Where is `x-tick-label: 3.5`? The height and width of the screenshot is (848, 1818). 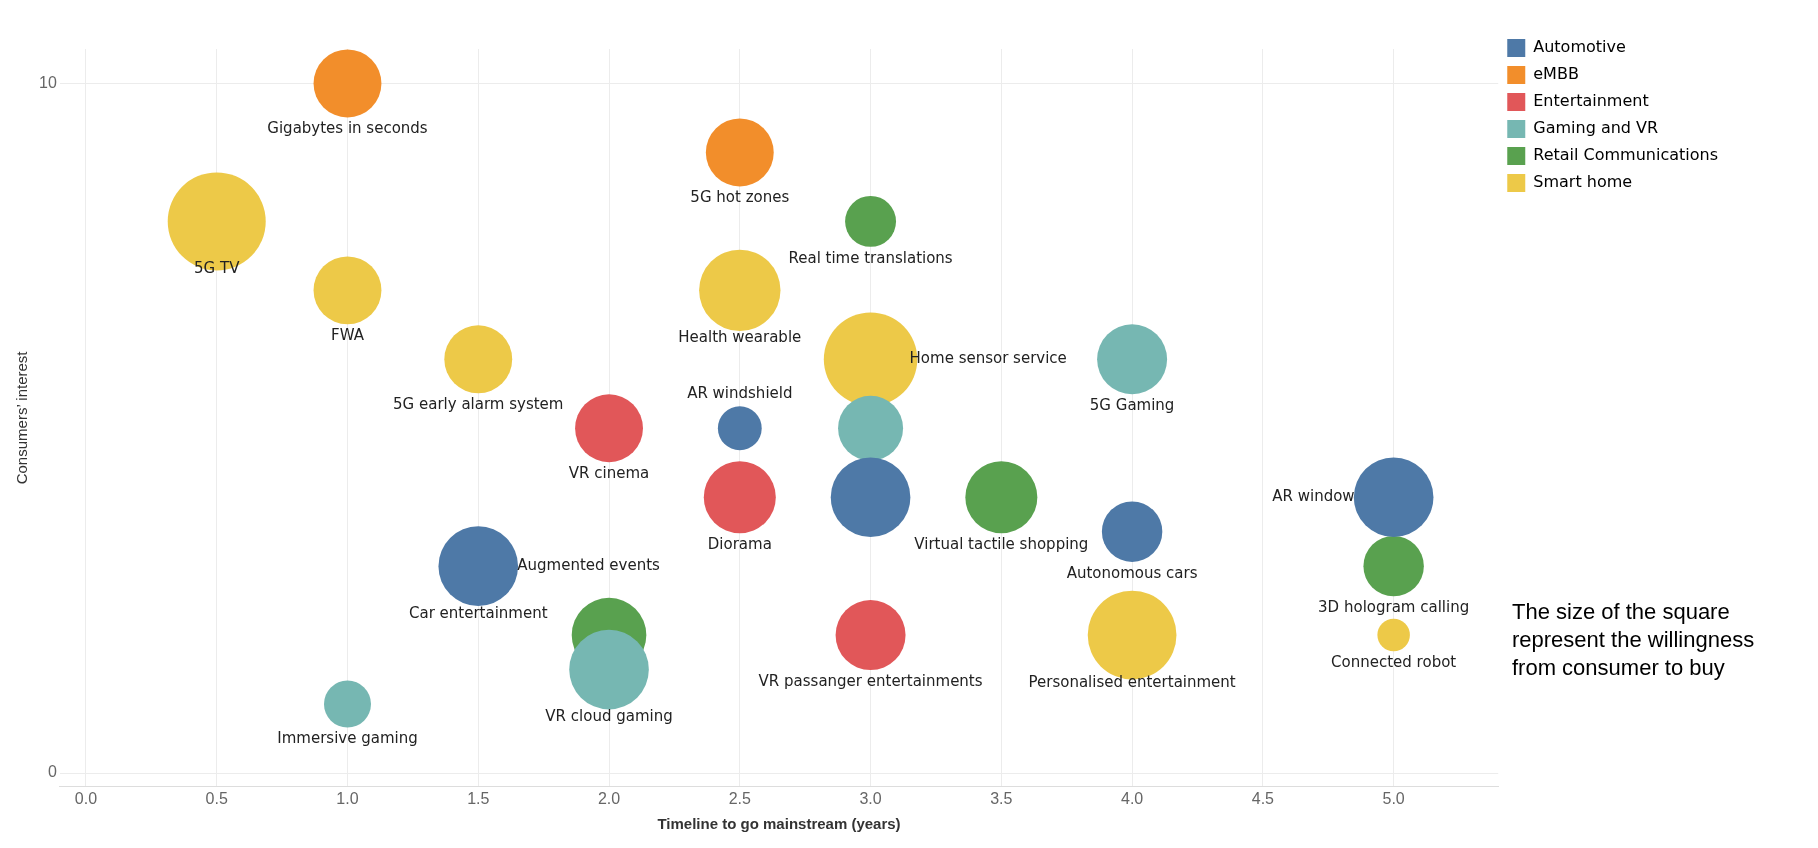 x-tick-label: 3.5 is located at coordinates (1001, 798).